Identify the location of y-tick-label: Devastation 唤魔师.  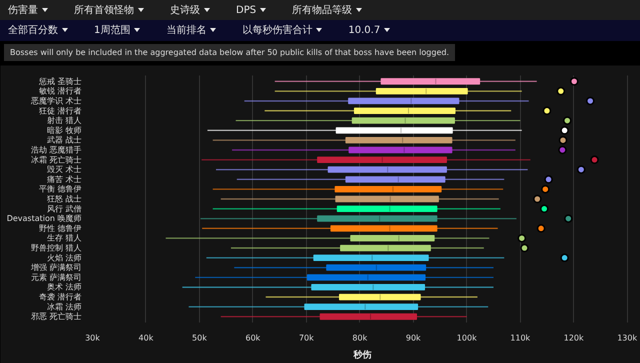
(44, 219).